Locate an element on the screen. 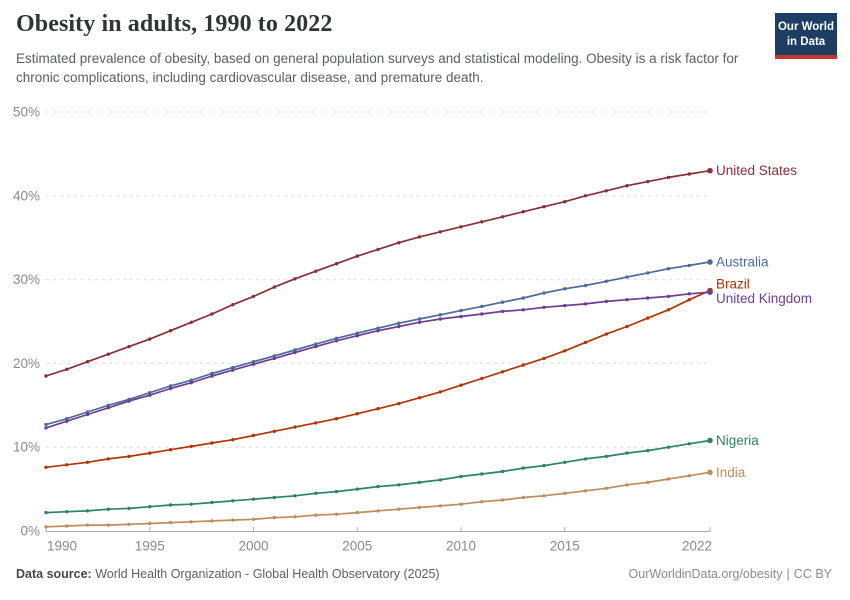 The height and width of the screenshot is (600, 850). data-point-australia-2002 is located at coordinates (295, 350).